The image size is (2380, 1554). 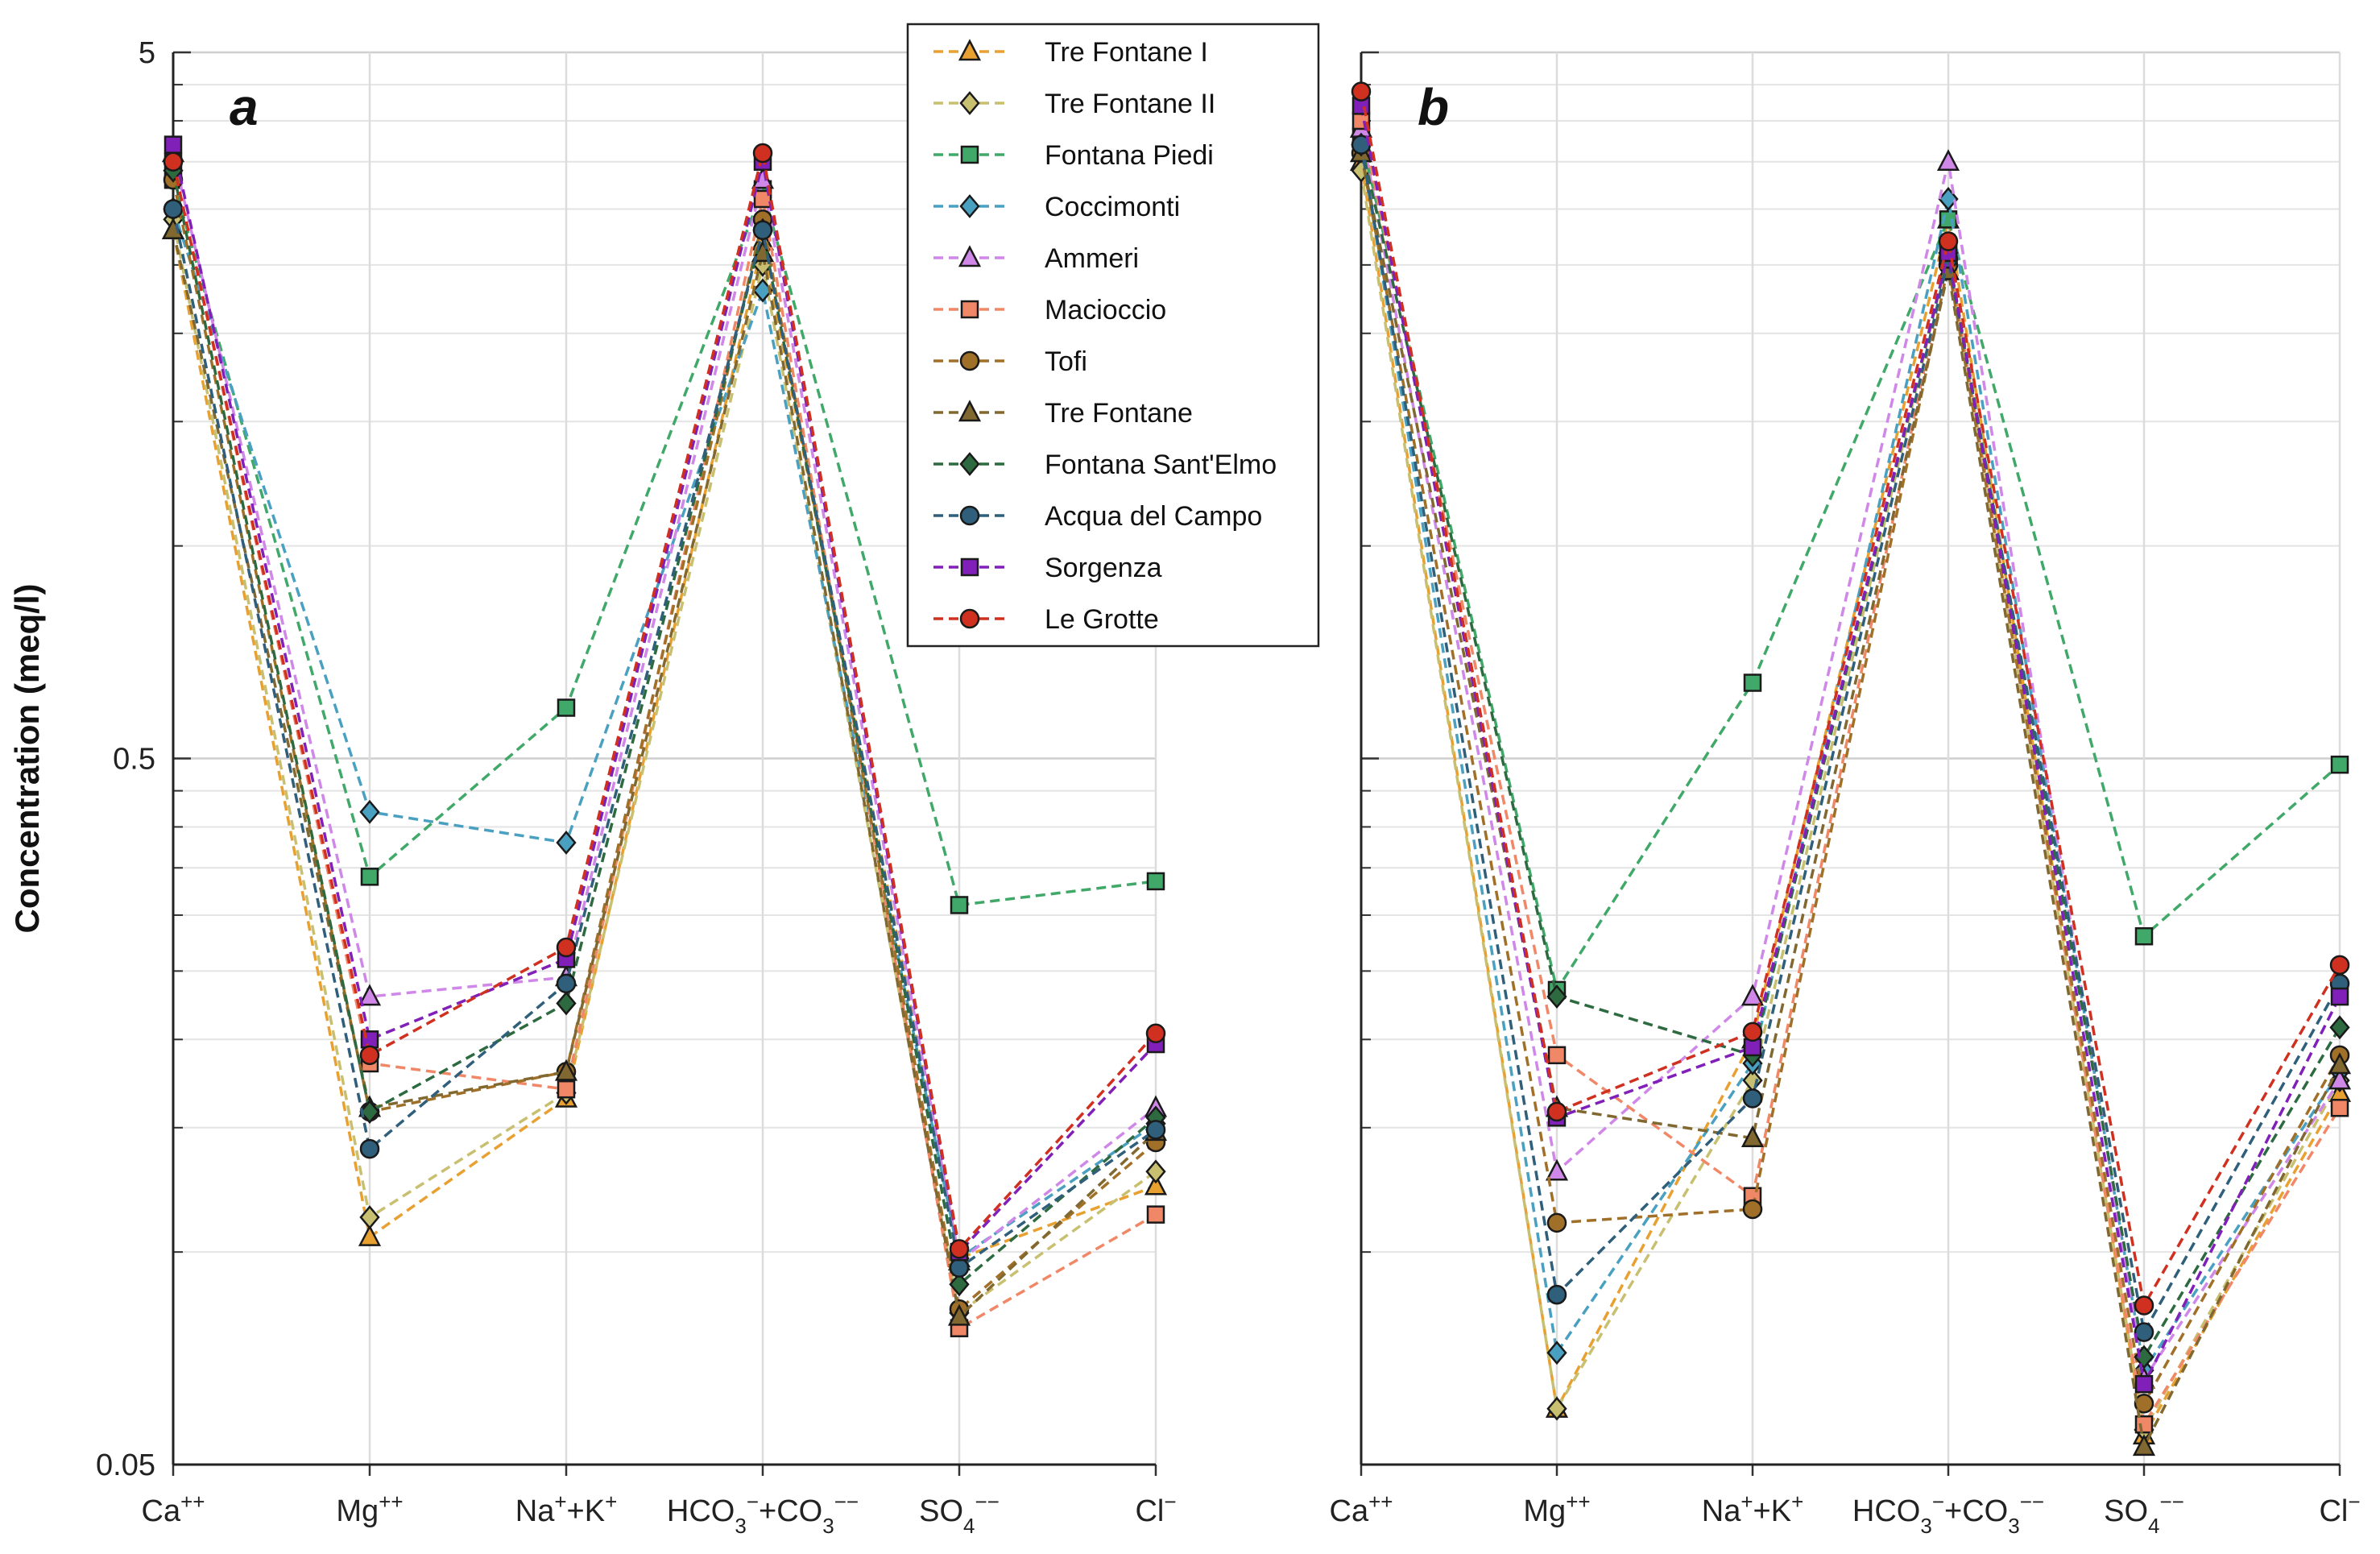 I want to click on legend-entry: Acqua del Campo, so click(x=1098, y=516).